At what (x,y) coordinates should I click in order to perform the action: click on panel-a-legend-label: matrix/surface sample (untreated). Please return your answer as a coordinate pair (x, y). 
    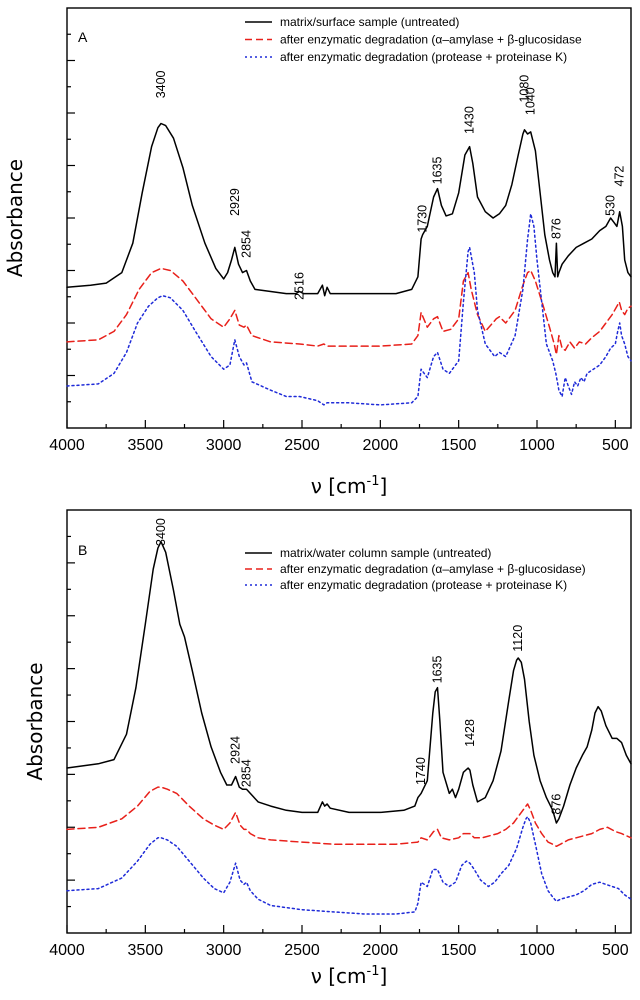
    Looking at the image, I should click on (369, 22).